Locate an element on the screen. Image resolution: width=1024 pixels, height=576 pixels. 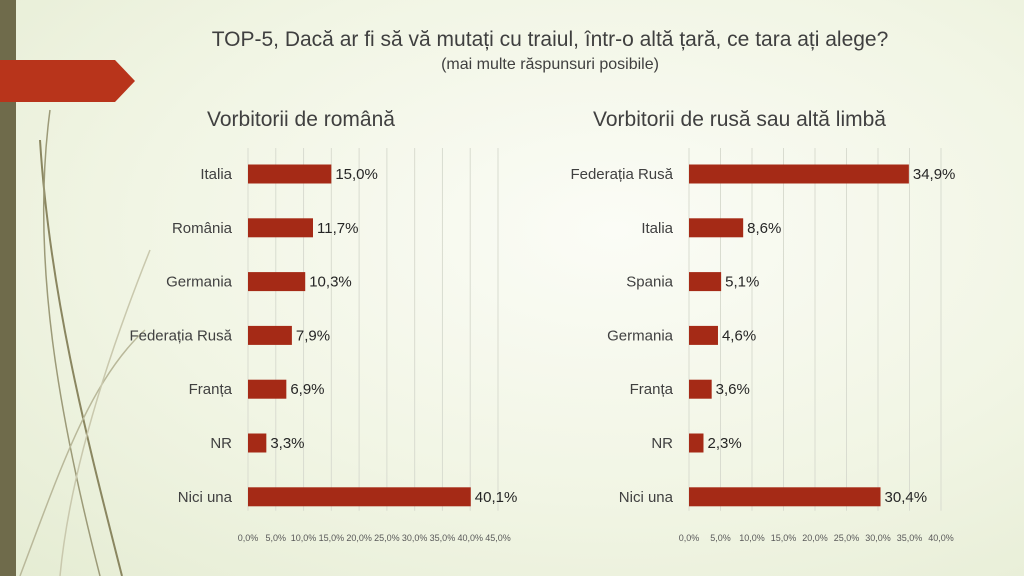
data-label: 3,3% is located at coordinates (287, 443).